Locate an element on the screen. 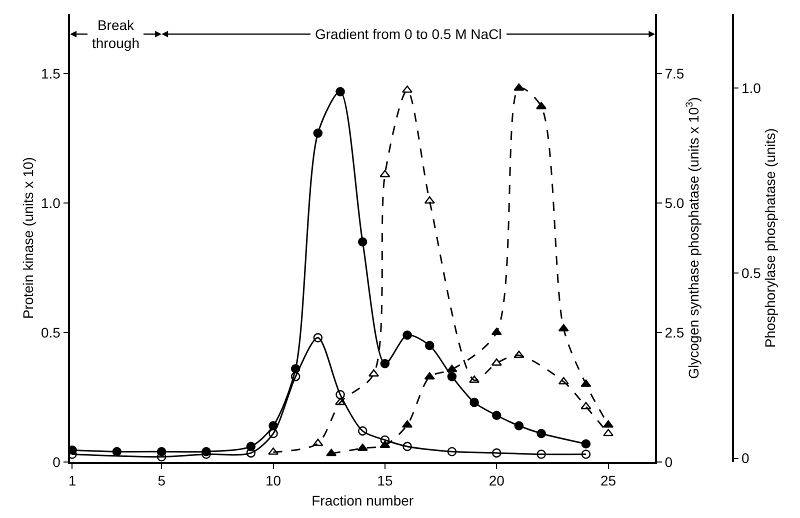  y2-tick-label: 0 is located at coordinates (668, 462).